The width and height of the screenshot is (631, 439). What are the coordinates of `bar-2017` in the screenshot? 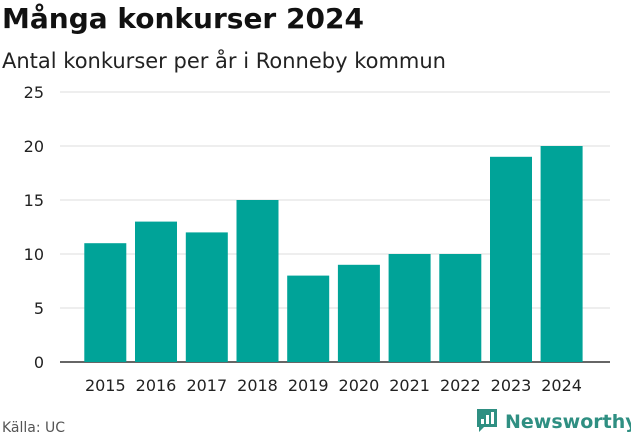 It's located at (206, 297).